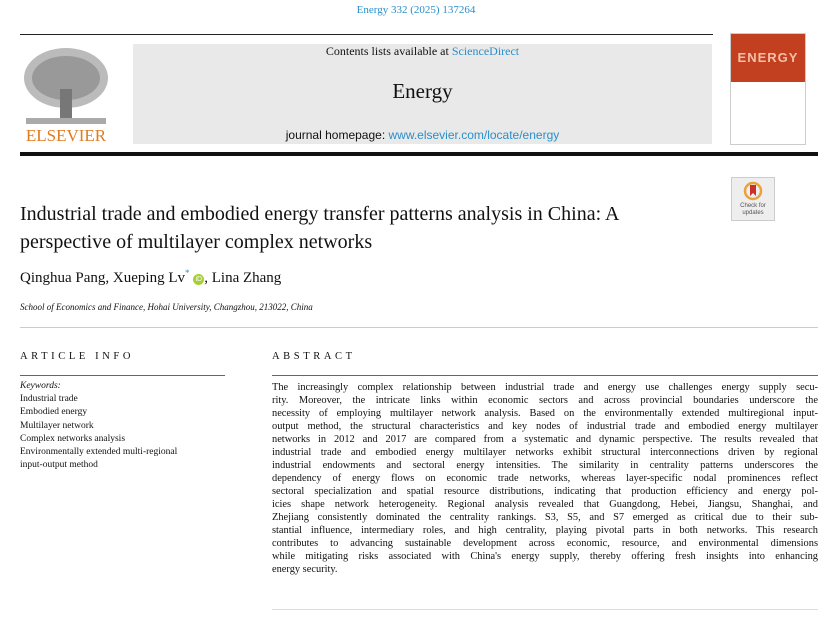  Describe the element at coordinates (66, 135) in the screenshot. I see `elsevier-wordmark: ELSEVIER` at that location.